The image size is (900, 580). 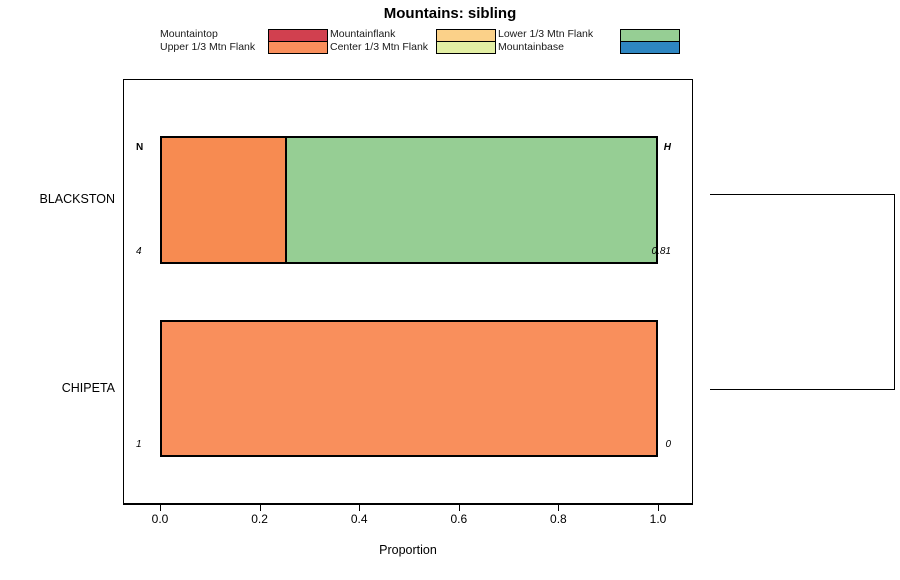 What do you see at coordinates (379, 47) in the screenshot?
I see `legend-label-center-third: Center 1/3 Mtn Flank` at bounding box center [379, 47].